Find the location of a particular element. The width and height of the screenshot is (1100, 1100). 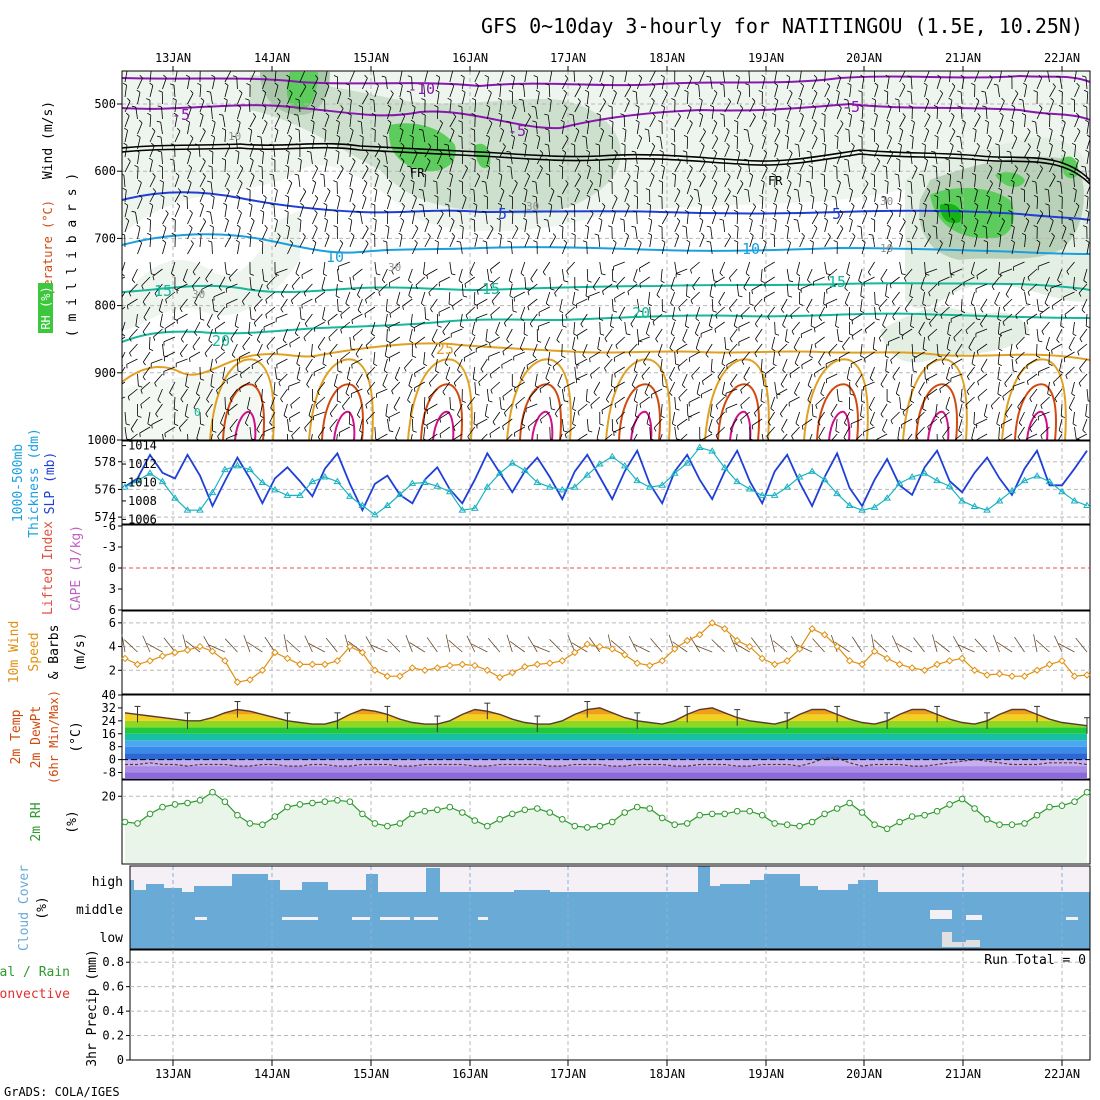

wind10m-axis-label-4: (m/s) is located at coordinates (80, 651).